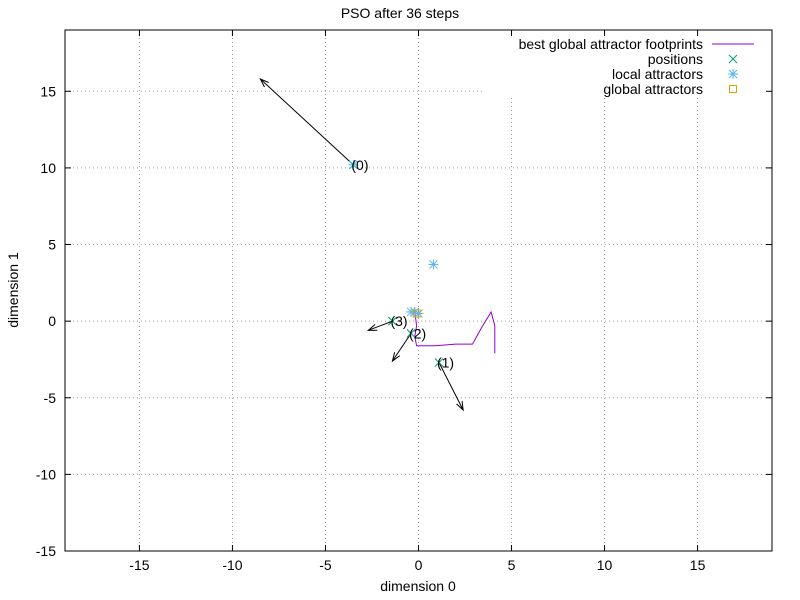 The image size is (800, 600). Describe the element at coordinates (605, 565) in the screenshot. I see `x-tick-label: 10` at that location.